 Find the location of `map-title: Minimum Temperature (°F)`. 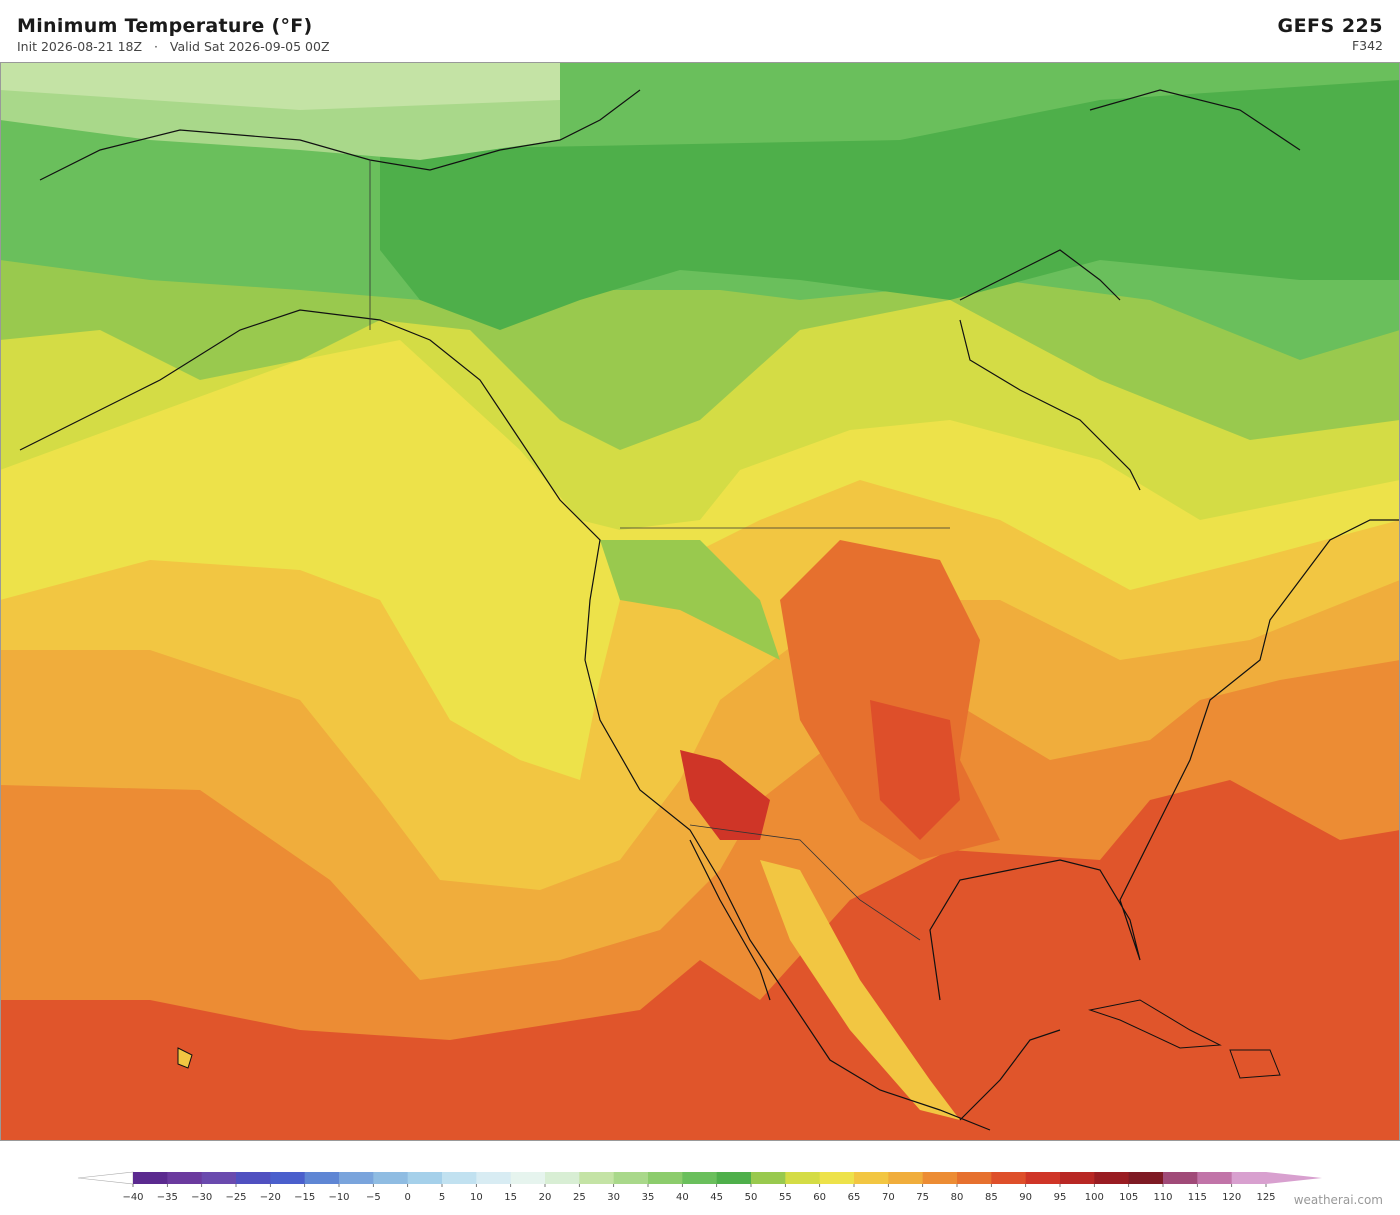

map-title: Minimum Temperature (°F) is located at coordinates (165, 26).